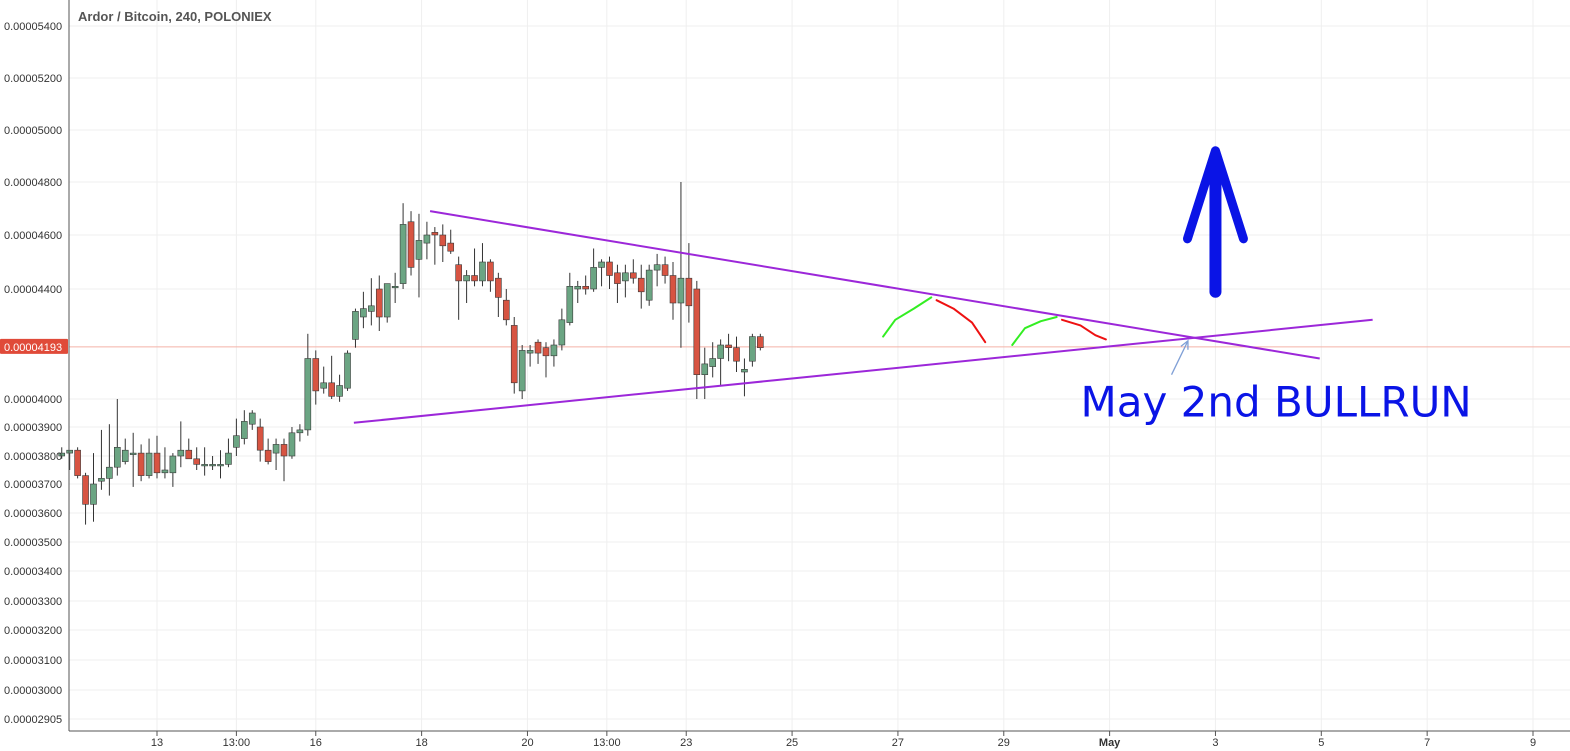 The width and height of the screenshot is (1570, 751). Describe the element at coordinates (33, 79) in the screenshot. I see `y-tick-label: 0.00005200` at that location.